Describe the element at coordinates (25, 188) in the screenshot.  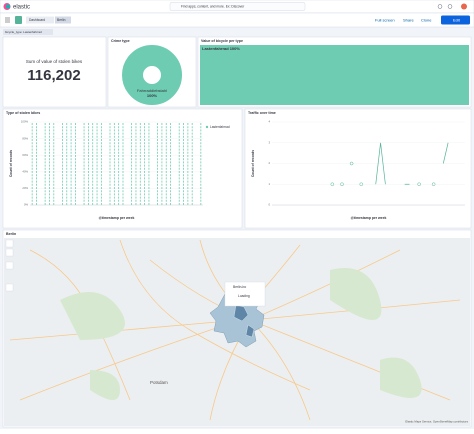
I see `y-tick-label: 20%` at that location.